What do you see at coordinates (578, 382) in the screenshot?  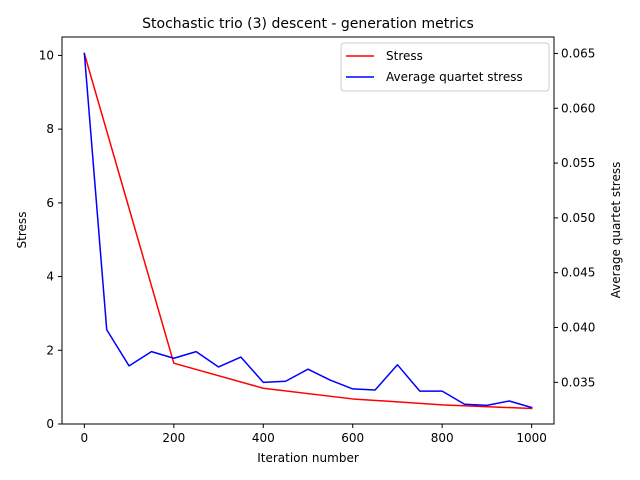 I see `y2-tick-label: 0.035` at bounding box center [578, 382].